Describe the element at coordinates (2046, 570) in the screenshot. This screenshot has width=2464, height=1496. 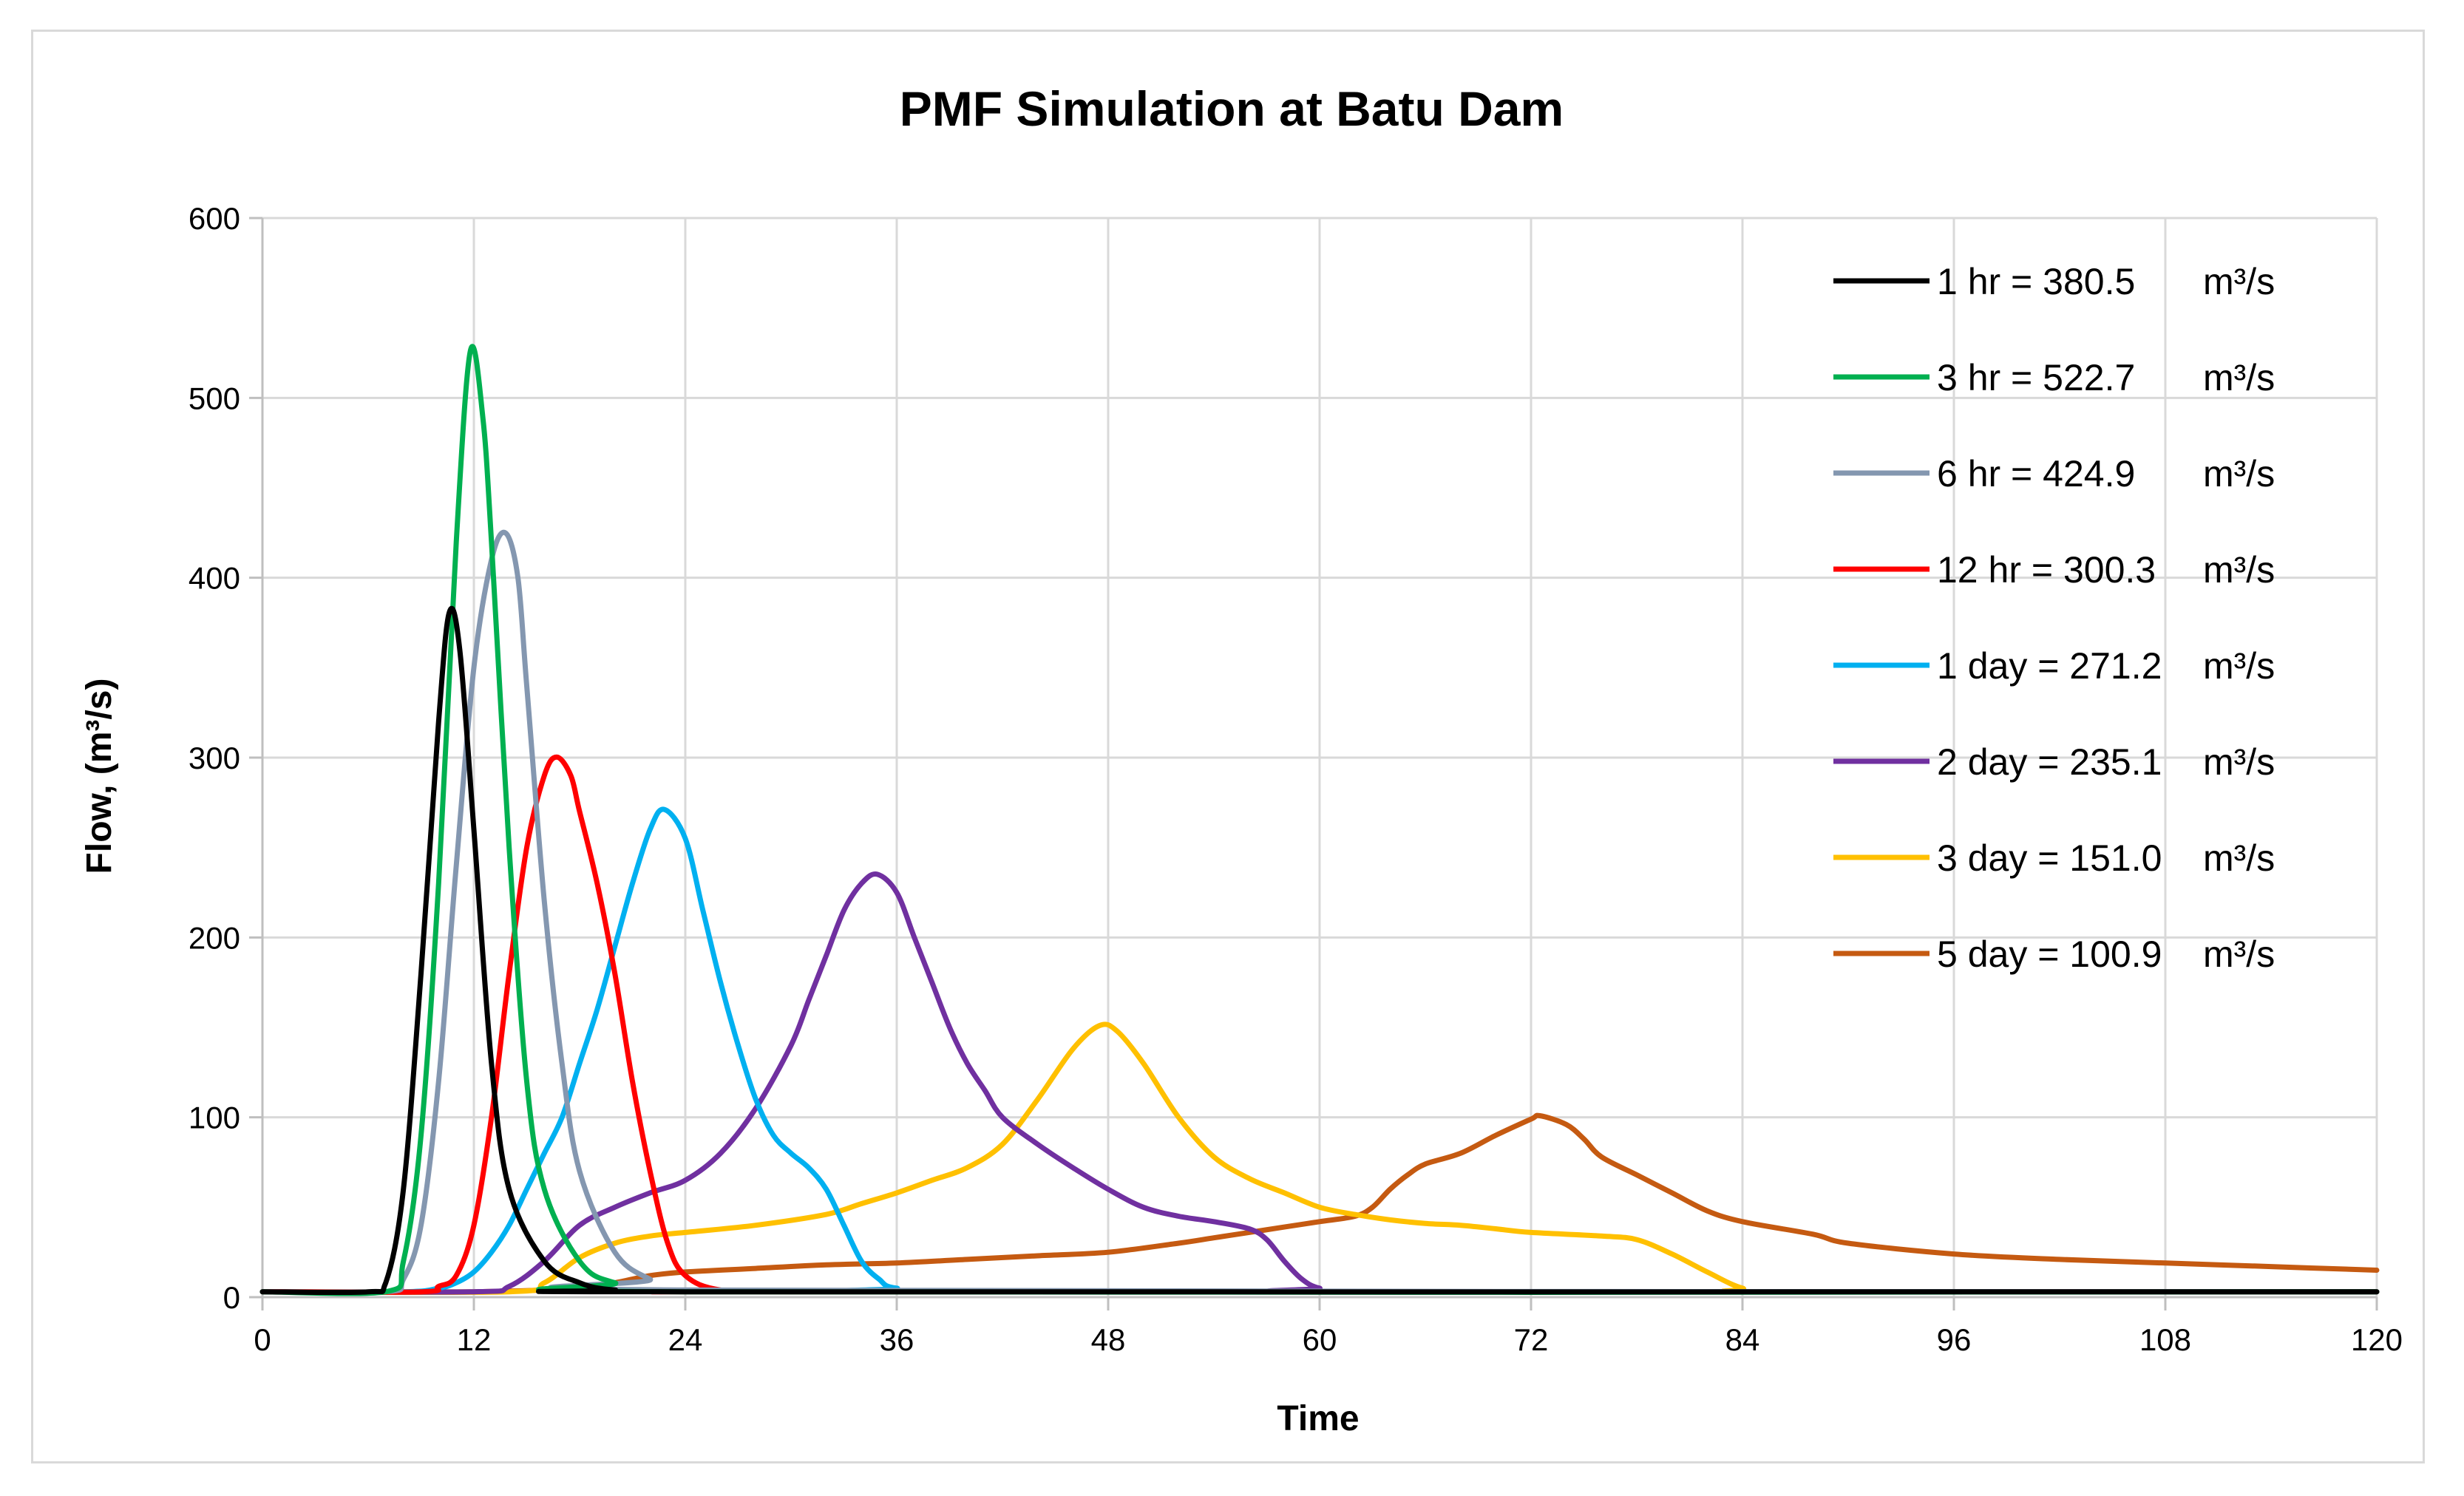
I see `legend-label-12-hr: 12 hr = 300.3` at that location.